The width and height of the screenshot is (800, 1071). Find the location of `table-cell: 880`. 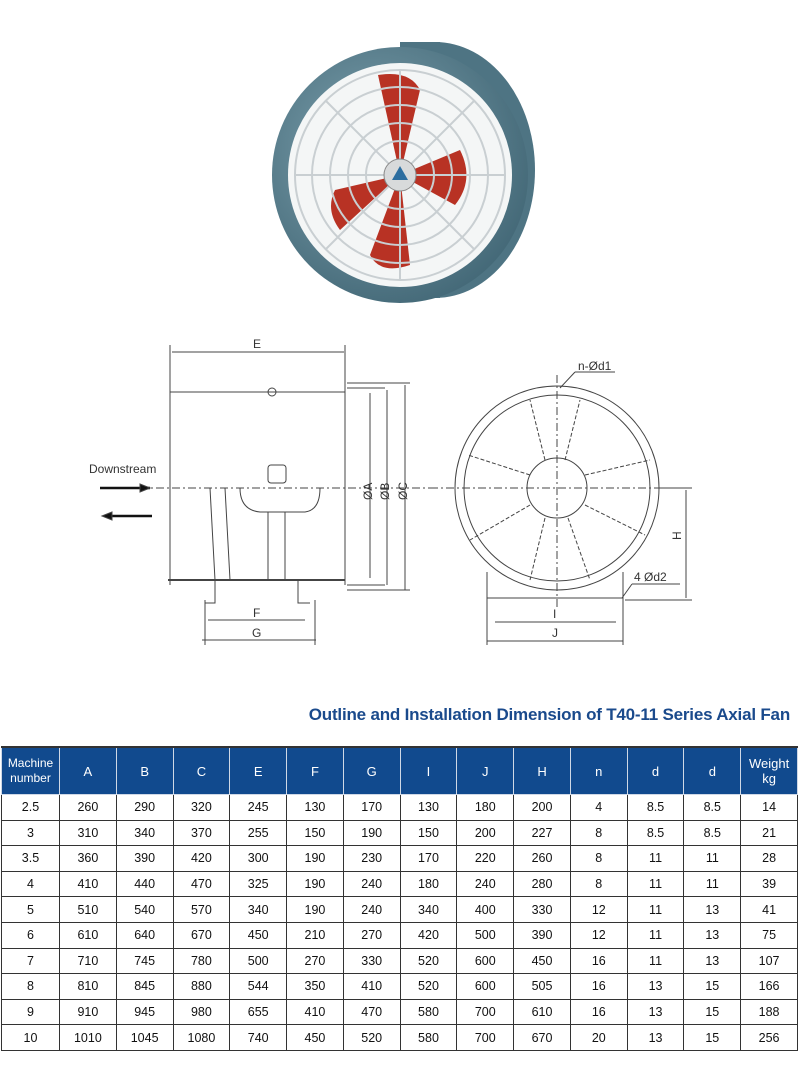

table-cell: 880 is located at coordinates (201, 986).